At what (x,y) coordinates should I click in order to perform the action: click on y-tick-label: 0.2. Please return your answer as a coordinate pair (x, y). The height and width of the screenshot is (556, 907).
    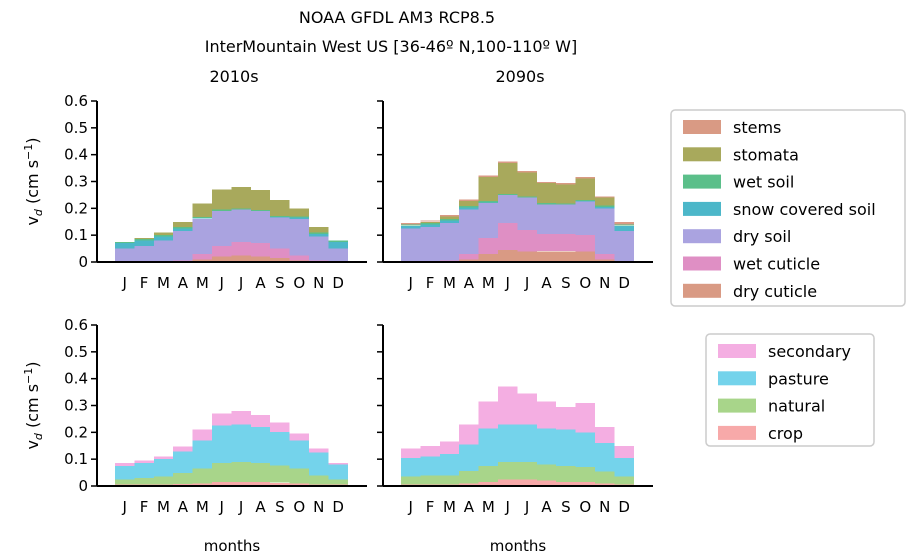
    Looking at the image, I should click on (76, 208).